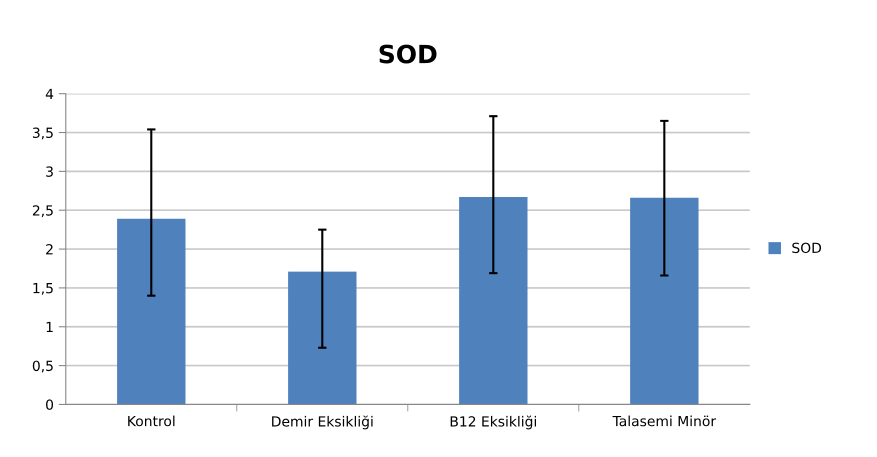 This screenshot has width=877, height=457. Describe the element at coordinates (49, 171) in the screenshot. I see `y-tick-label: 3` at that location.